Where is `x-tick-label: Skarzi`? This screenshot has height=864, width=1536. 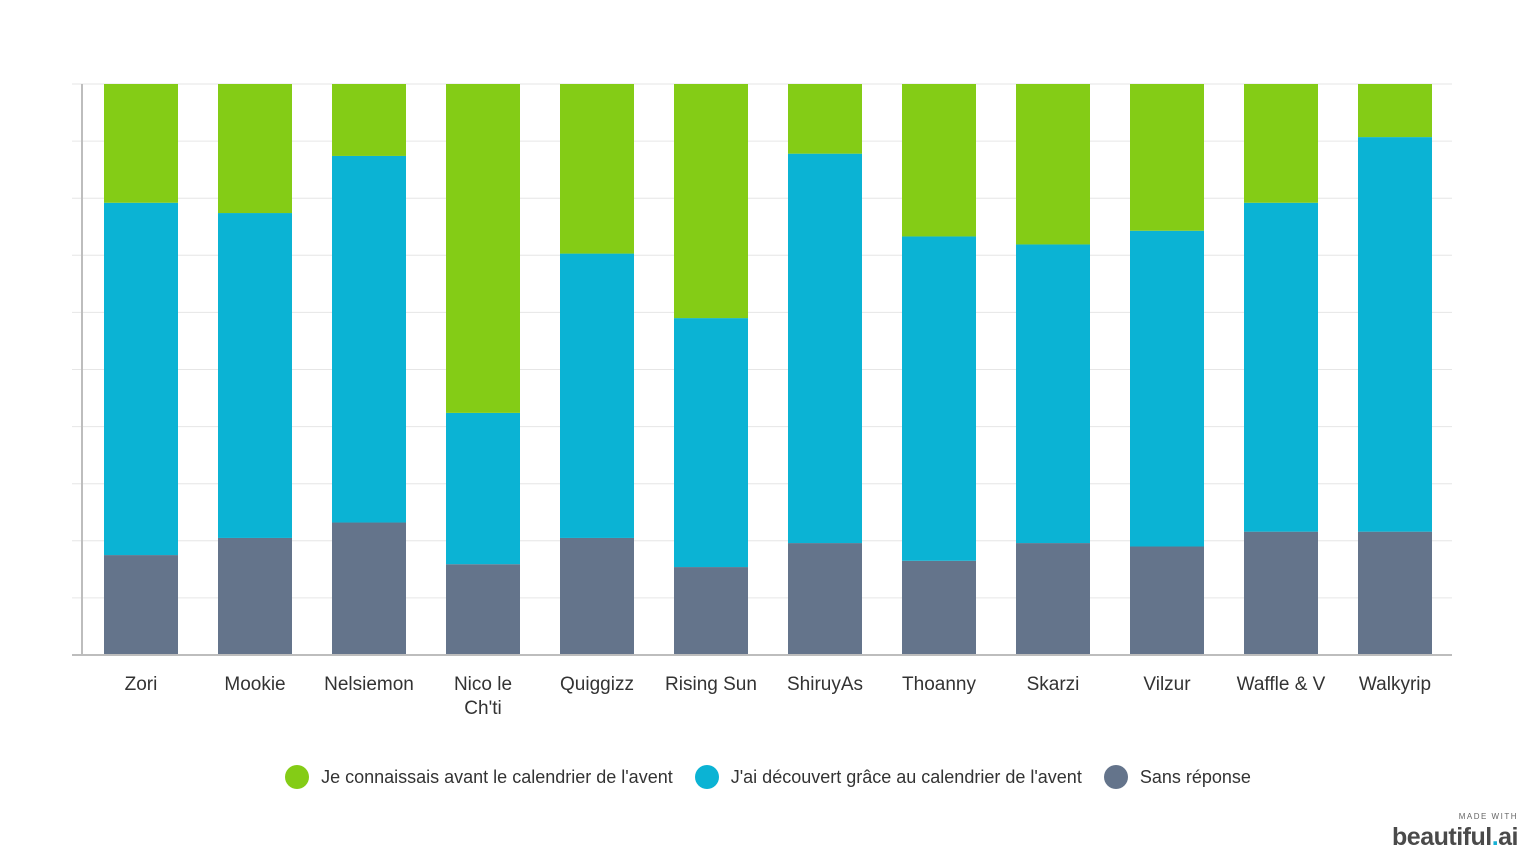 x-tick-label: Skarzi is located at coordinates (1053, 684).